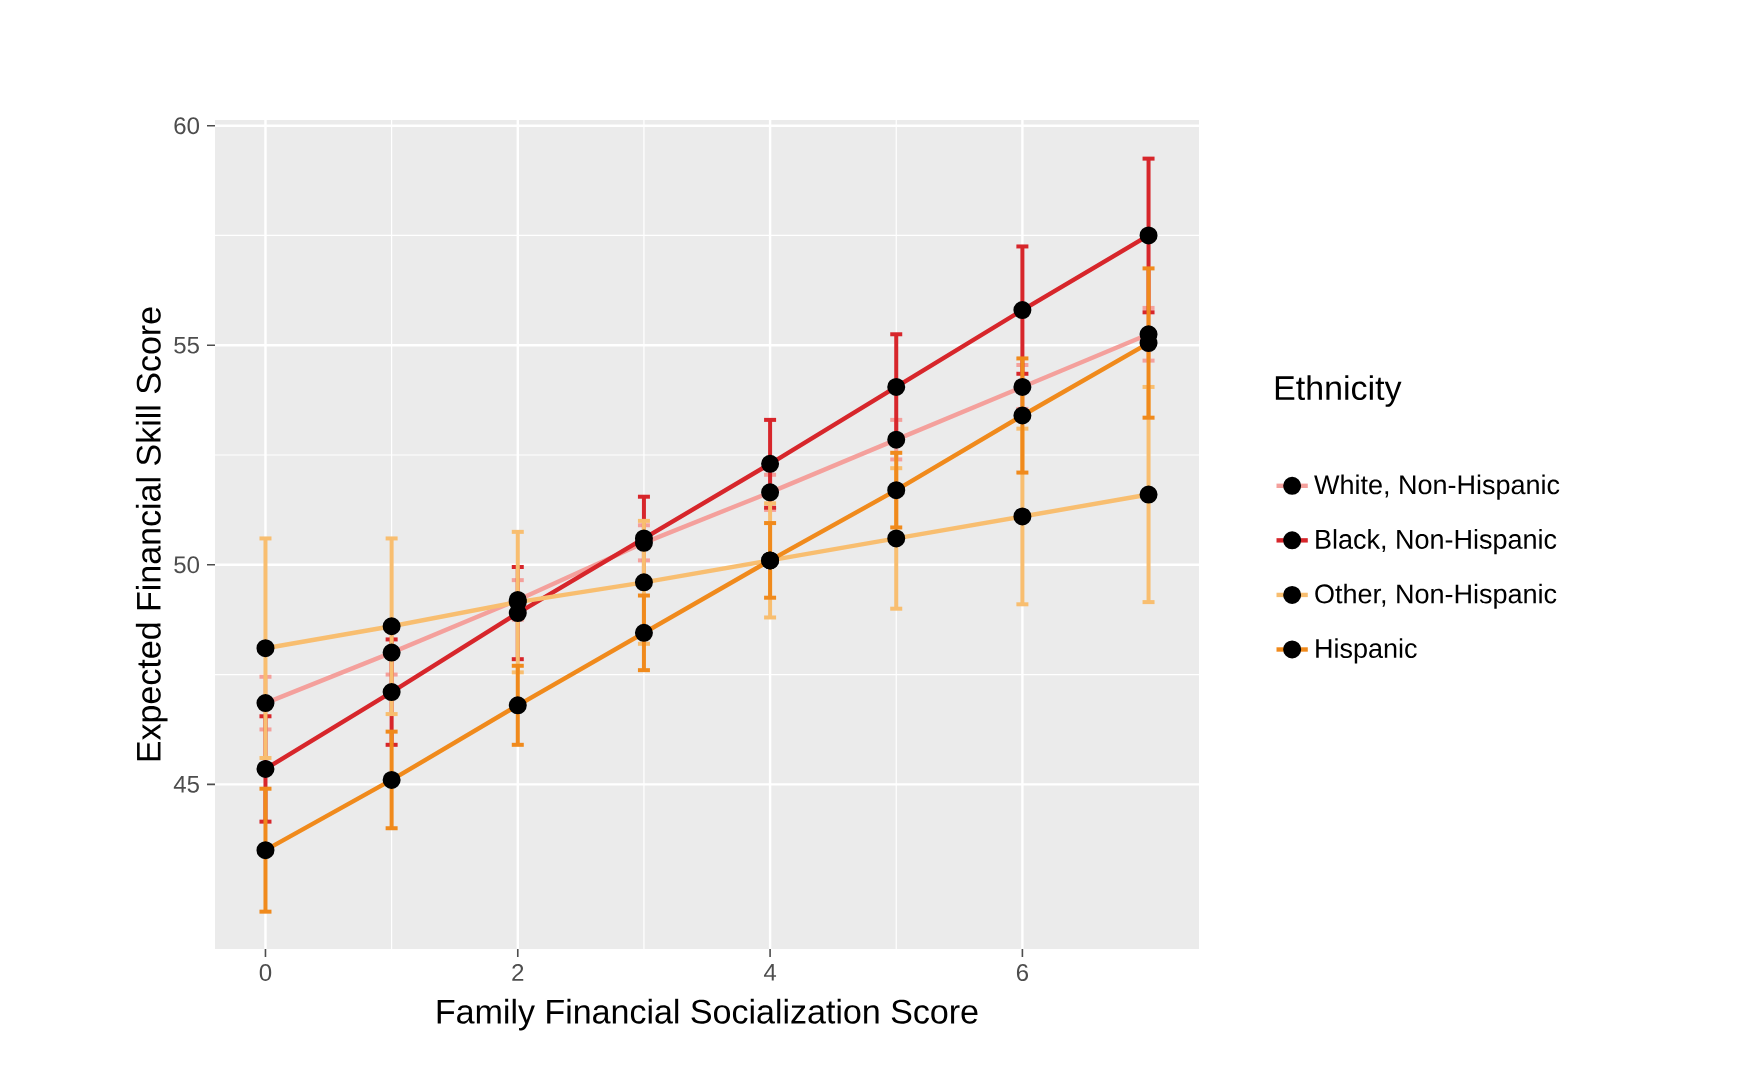  Describe the element at coordinates (1022, 973) in the screenshot. I see `x-tick-label: 6` at that location.